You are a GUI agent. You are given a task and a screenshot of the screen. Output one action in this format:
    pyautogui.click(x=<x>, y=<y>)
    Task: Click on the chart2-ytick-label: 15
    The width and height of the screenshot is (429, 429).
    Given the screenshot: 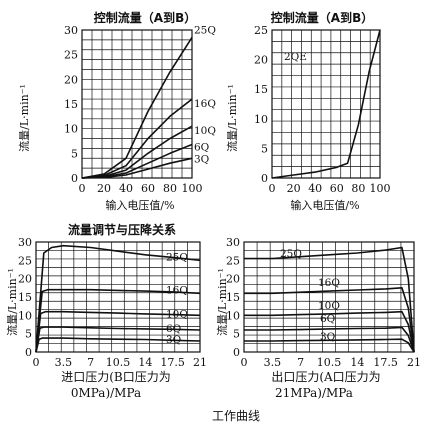 What is the action you would take?
    pyautogui.click(x=261, y=89)
    